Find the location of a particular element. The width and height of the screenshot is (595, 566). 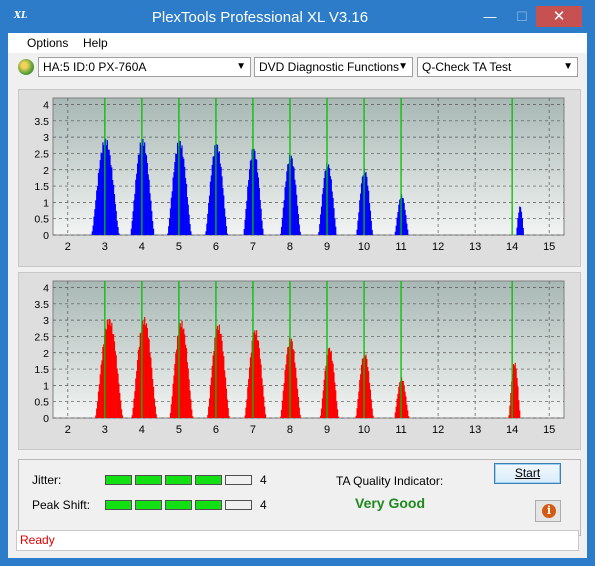

peak-shift-chart-x-tick-label: 4 is located at coordinates (142, 430).